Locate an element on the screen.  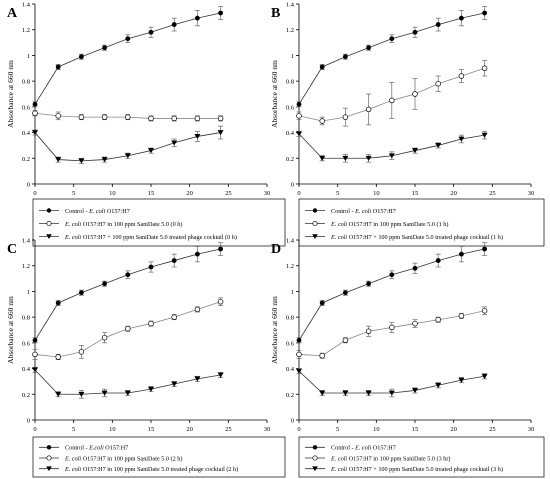
x-tick-label: 20 is located at coordinates (189, 429).